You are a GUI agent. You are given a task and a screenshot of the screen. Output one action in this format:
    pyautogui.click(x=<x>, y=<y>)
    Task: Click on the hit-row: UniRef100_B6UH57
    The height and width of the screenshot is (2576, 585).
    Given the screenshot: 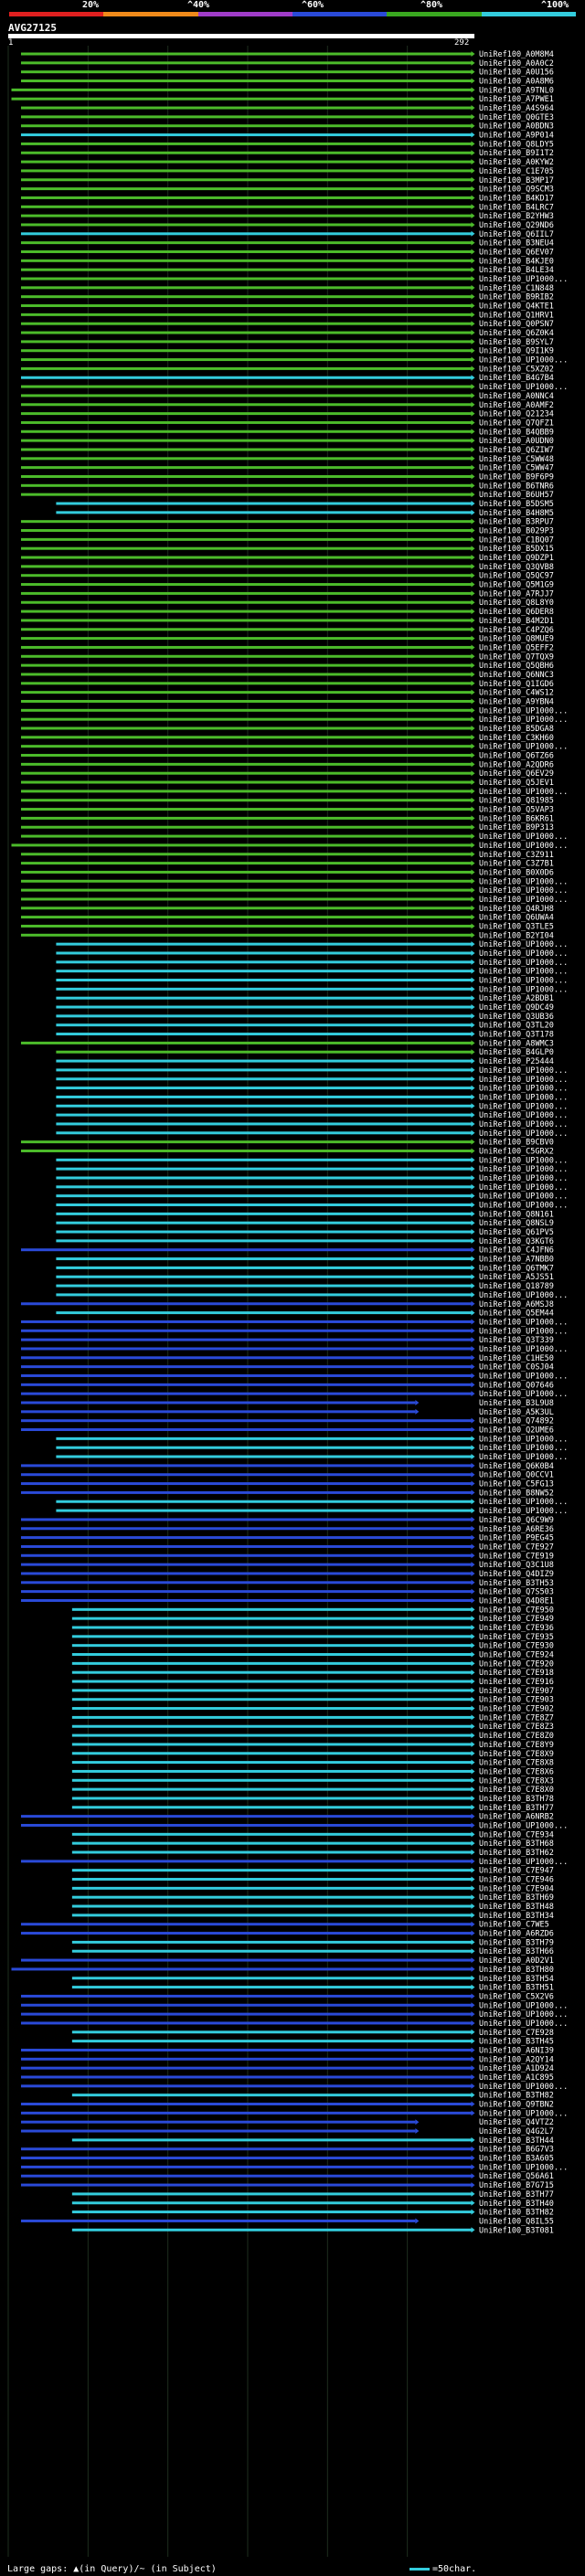 What is the action you would take?
    pyautogui.click(x=287, y=495)
    